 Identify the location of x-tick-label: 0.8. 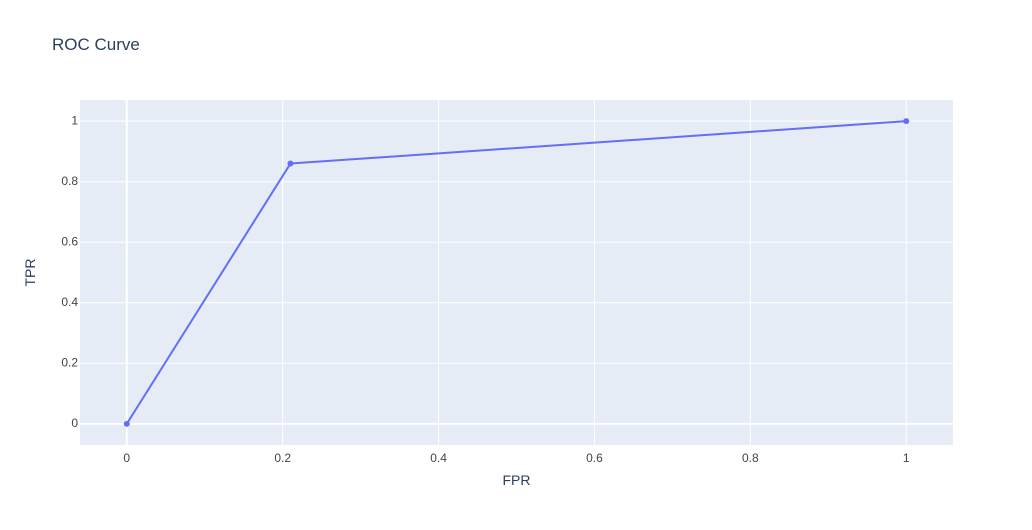
(750, 458).